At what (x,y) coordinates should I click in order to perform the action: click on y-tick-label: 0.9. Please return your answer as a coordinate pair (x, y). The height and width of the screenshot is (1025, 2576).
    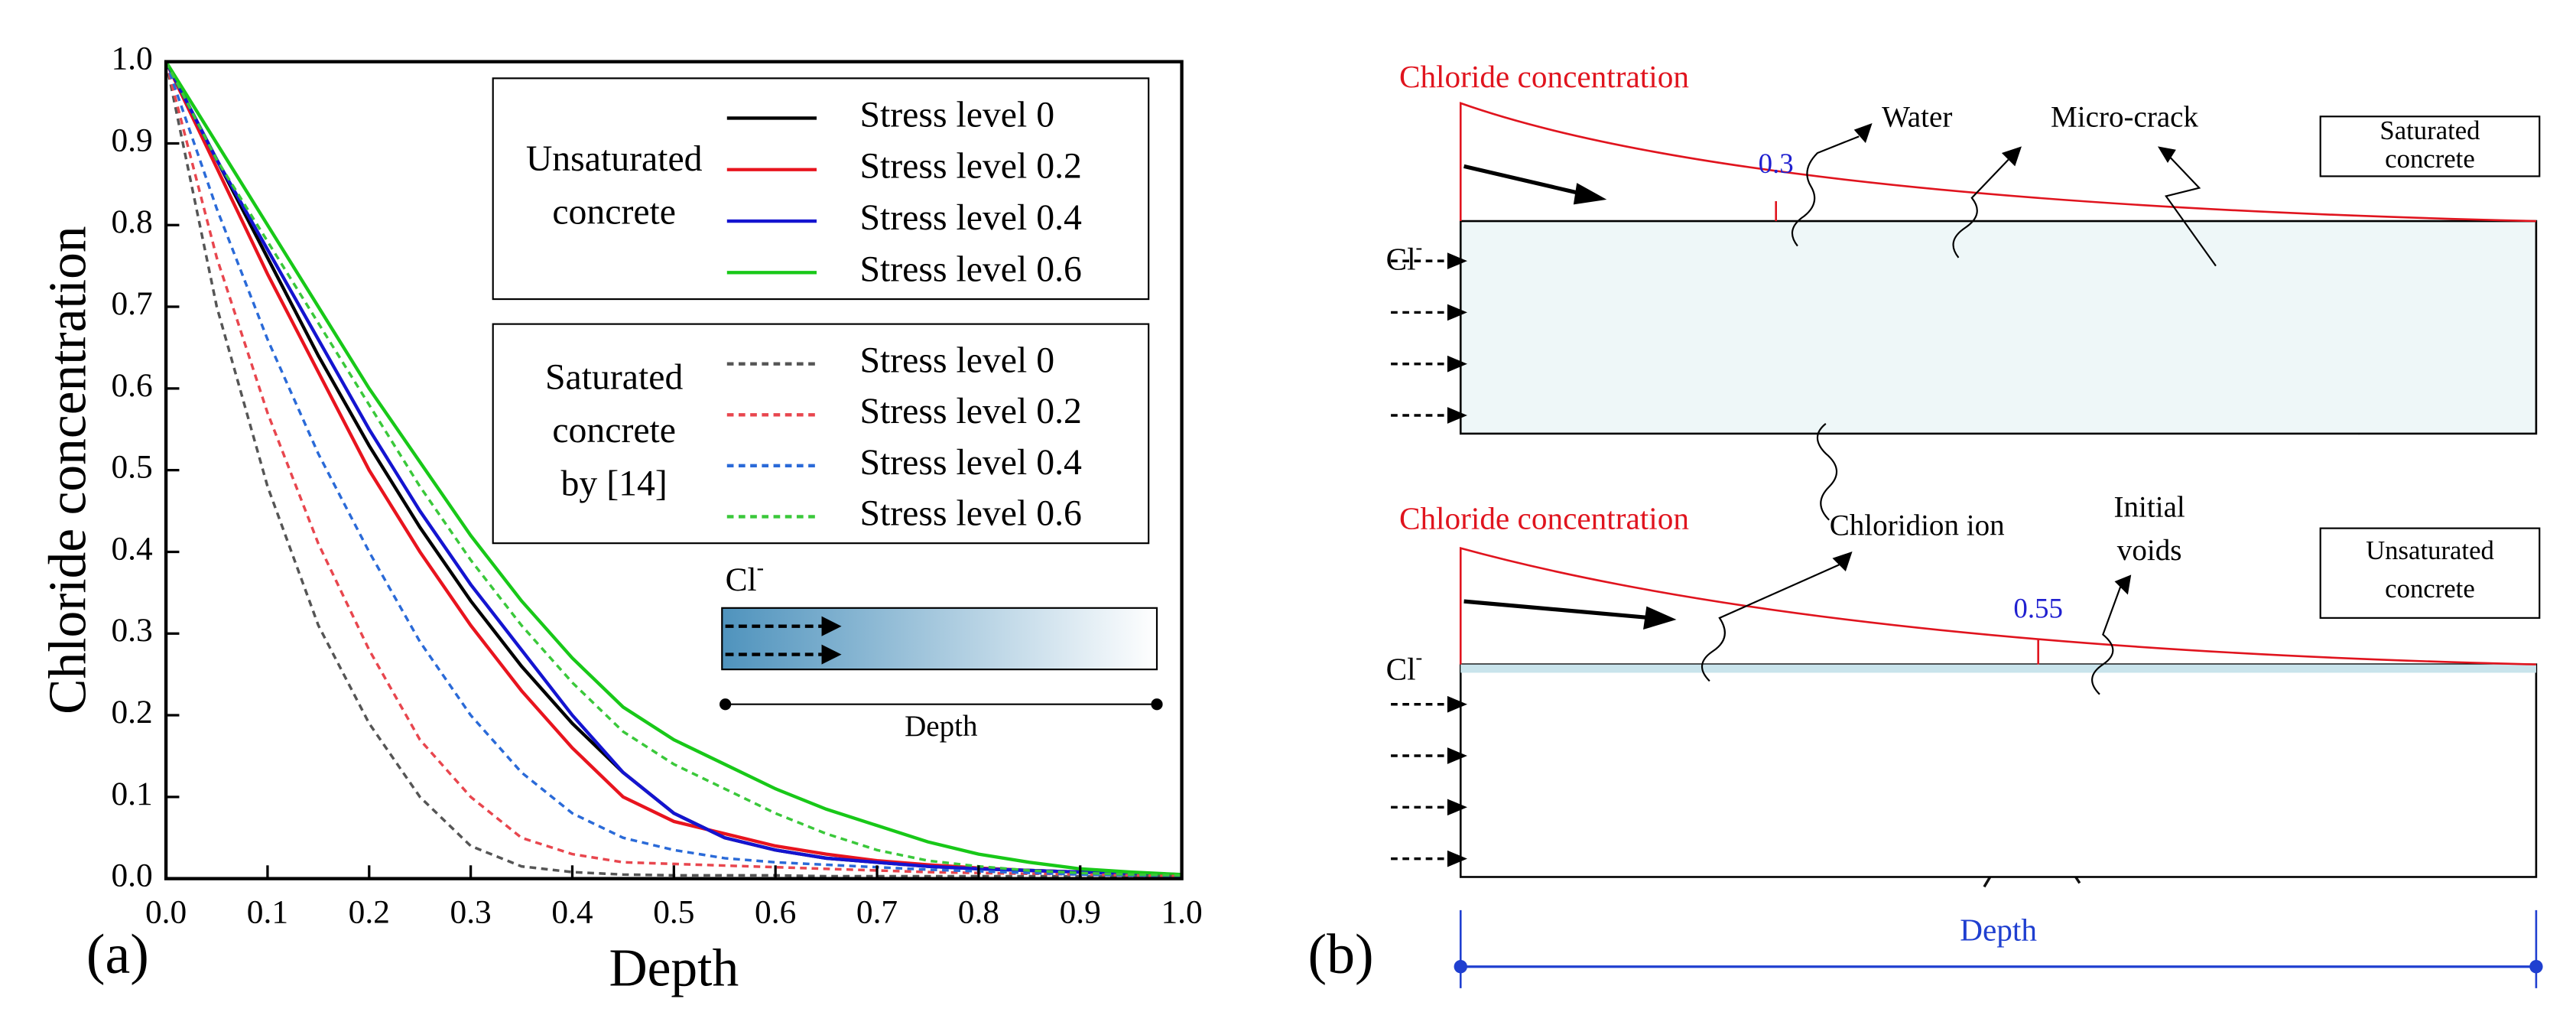
    Looking at the image, I should click on (131, 140).